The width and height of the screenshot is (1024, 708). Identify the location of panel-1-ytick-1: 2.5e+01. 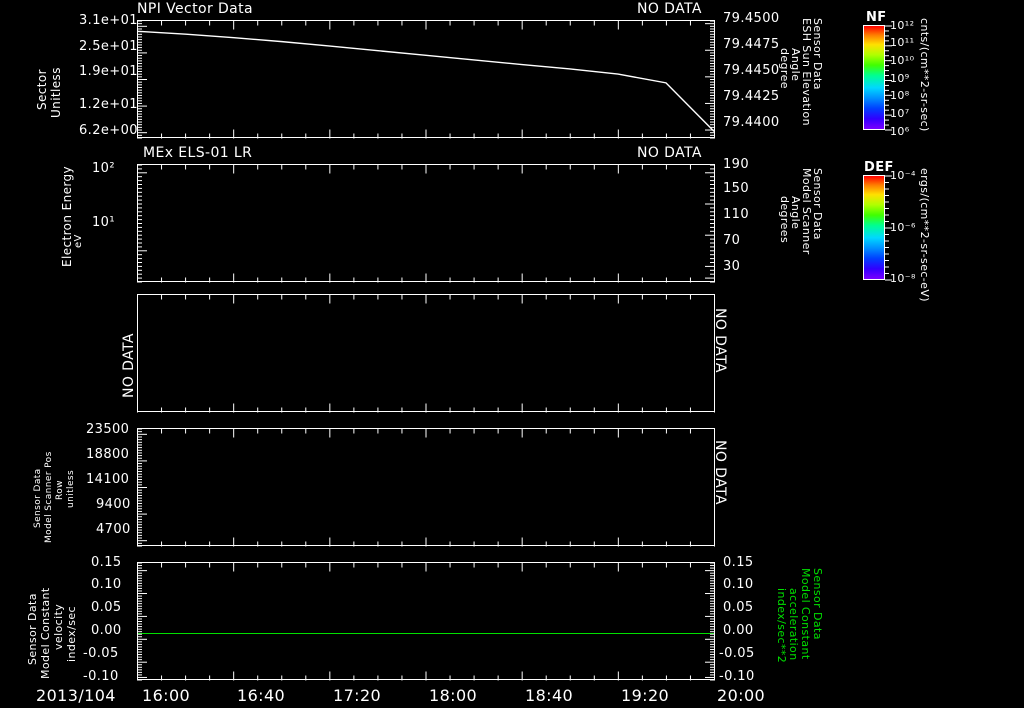
(108, 46).